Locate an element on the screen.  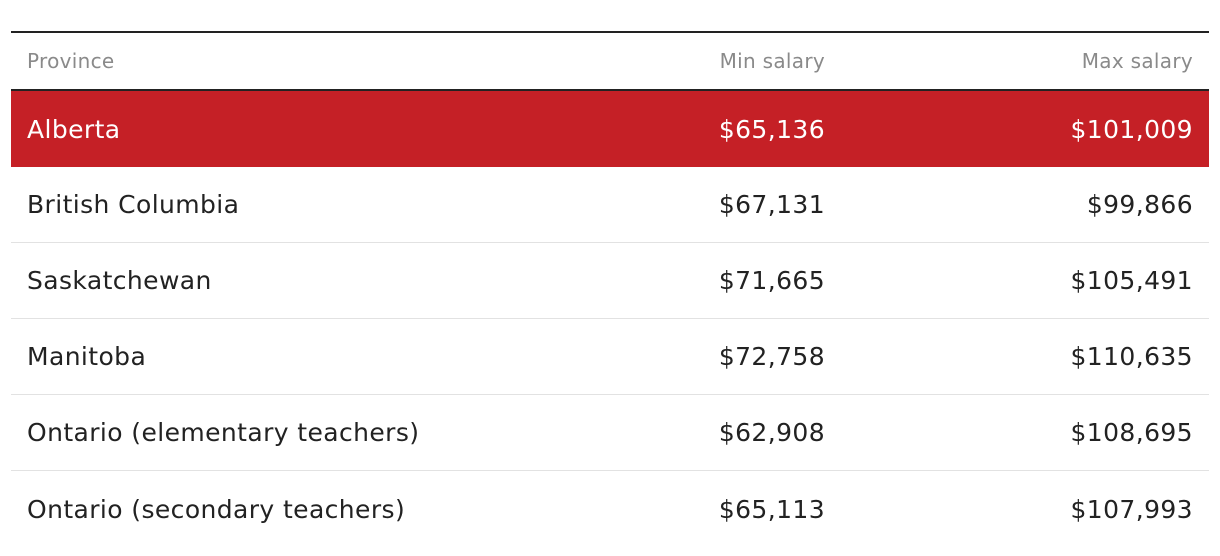
cell-max-salary: $110,635 is located at coordinates (1131, 356).